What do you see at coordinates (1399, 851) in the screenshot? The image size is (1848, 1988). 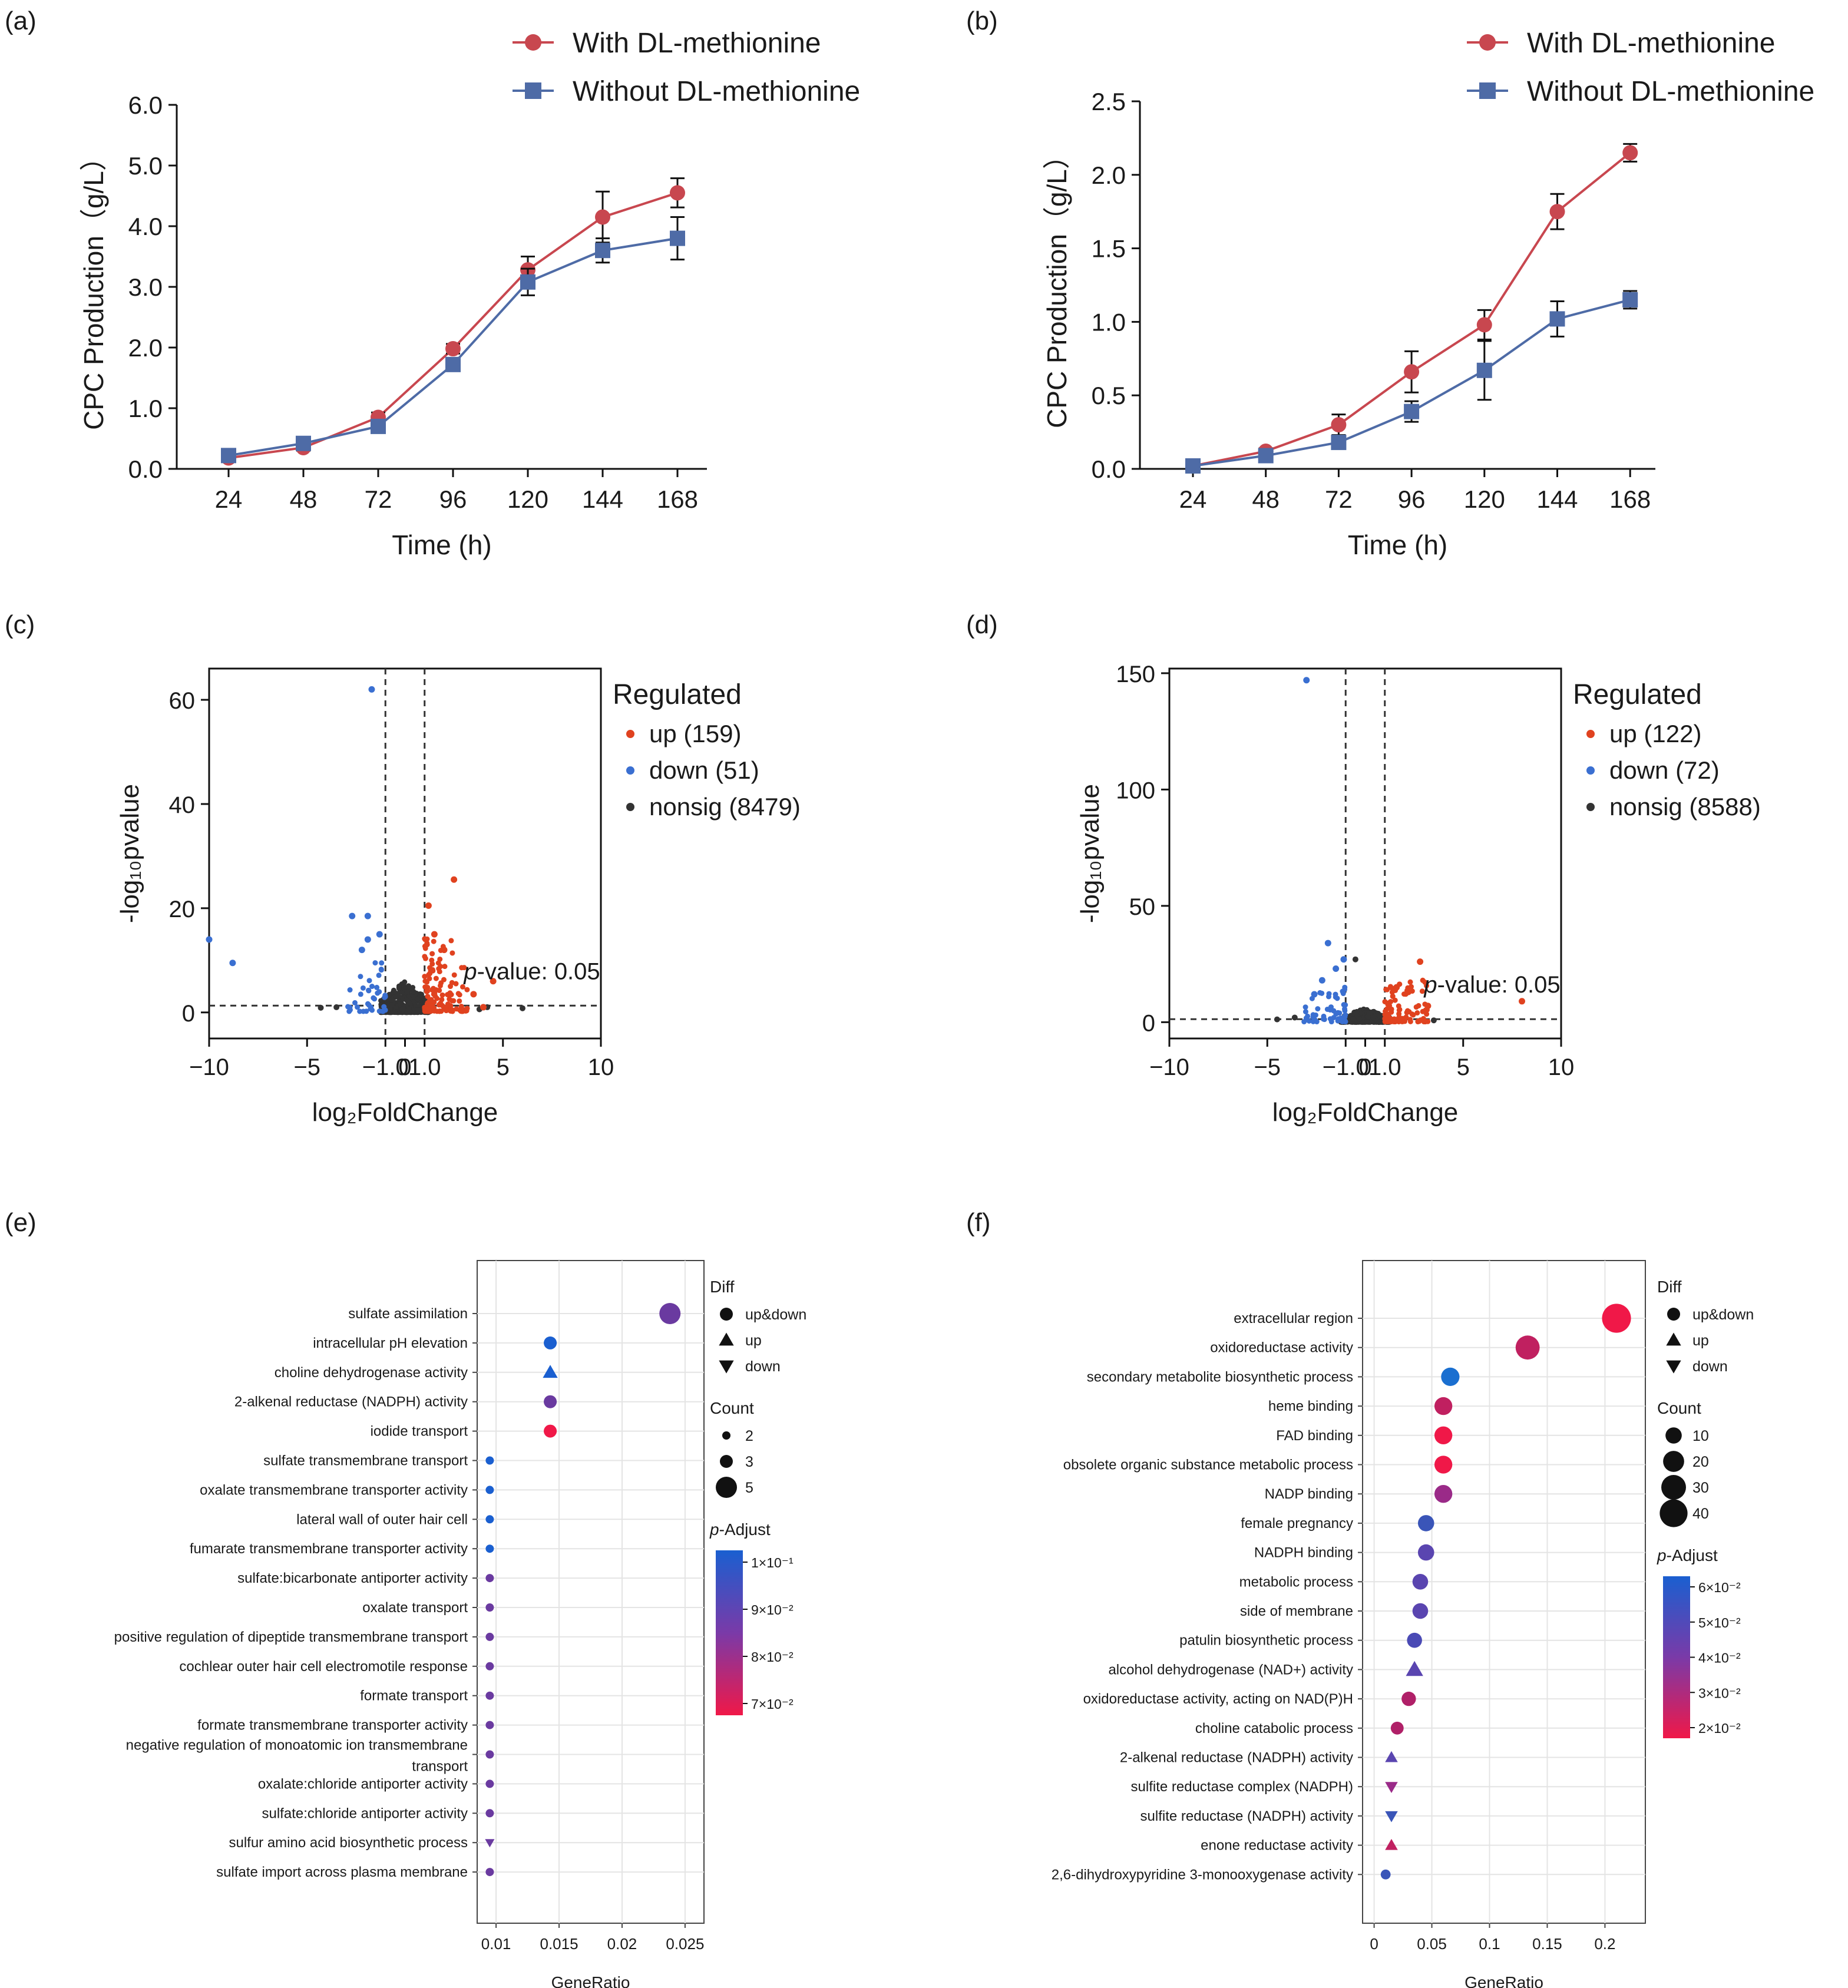 I see `volcano-points` at bounding box center [1399, 851].